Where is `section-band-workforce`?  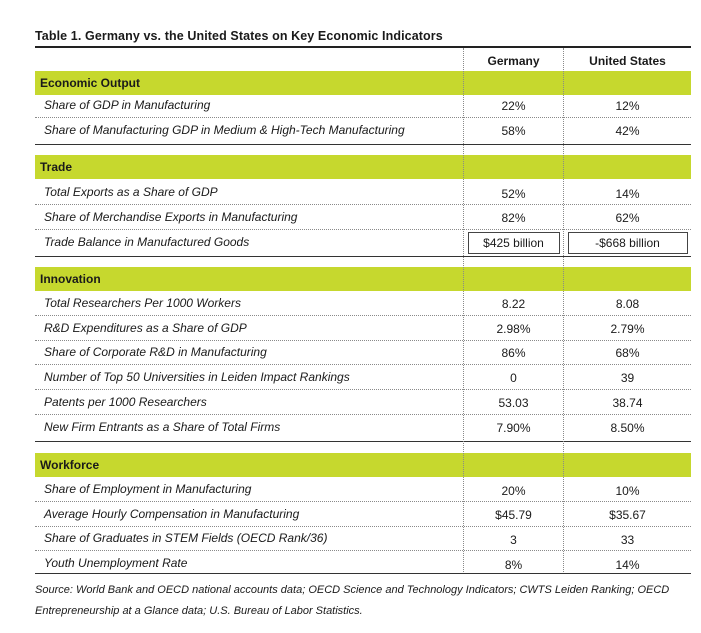 section-band-workforce is located at coordinates (363, 465).